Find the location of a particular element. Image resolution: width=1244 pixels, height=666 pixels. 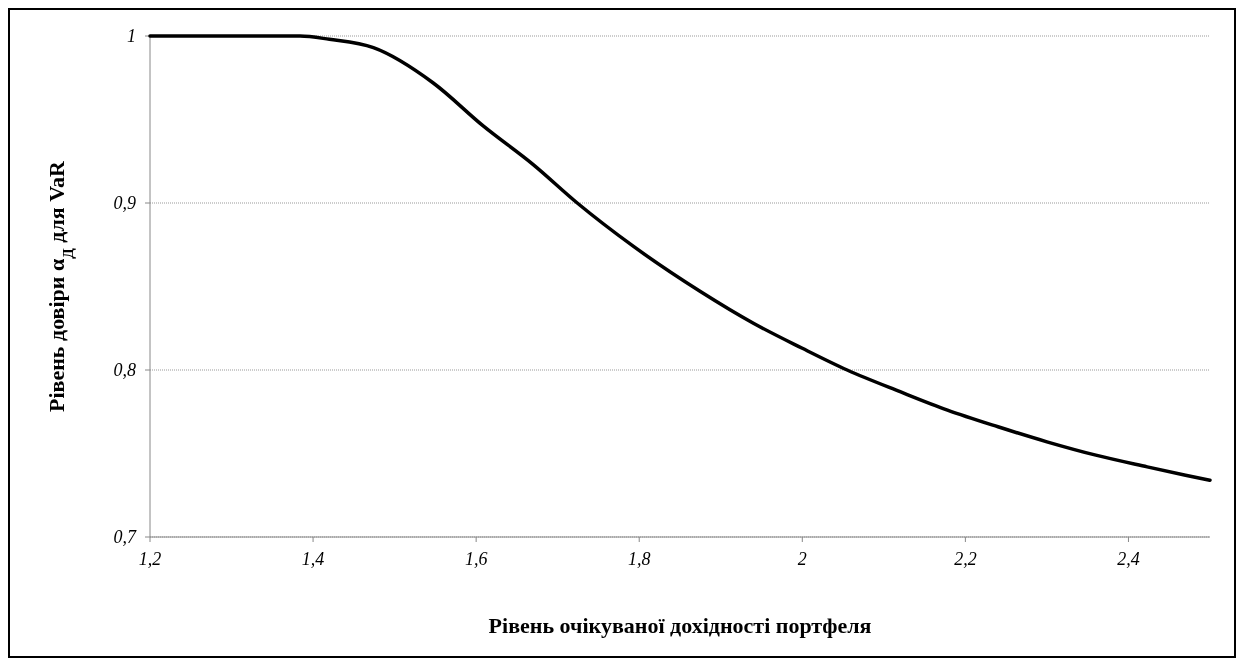

x-tick-label: 1,4 is located at coordinates (313, 559).